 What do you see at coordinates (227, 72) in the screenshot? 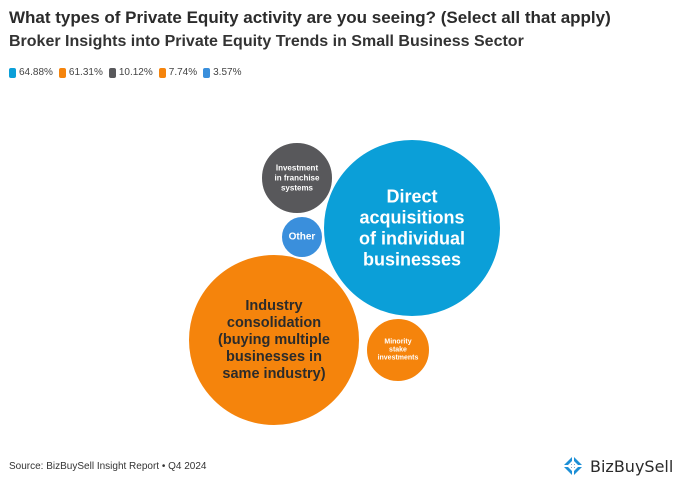
I see `legend-label: 3.57%` at bounding box center [227, 72].